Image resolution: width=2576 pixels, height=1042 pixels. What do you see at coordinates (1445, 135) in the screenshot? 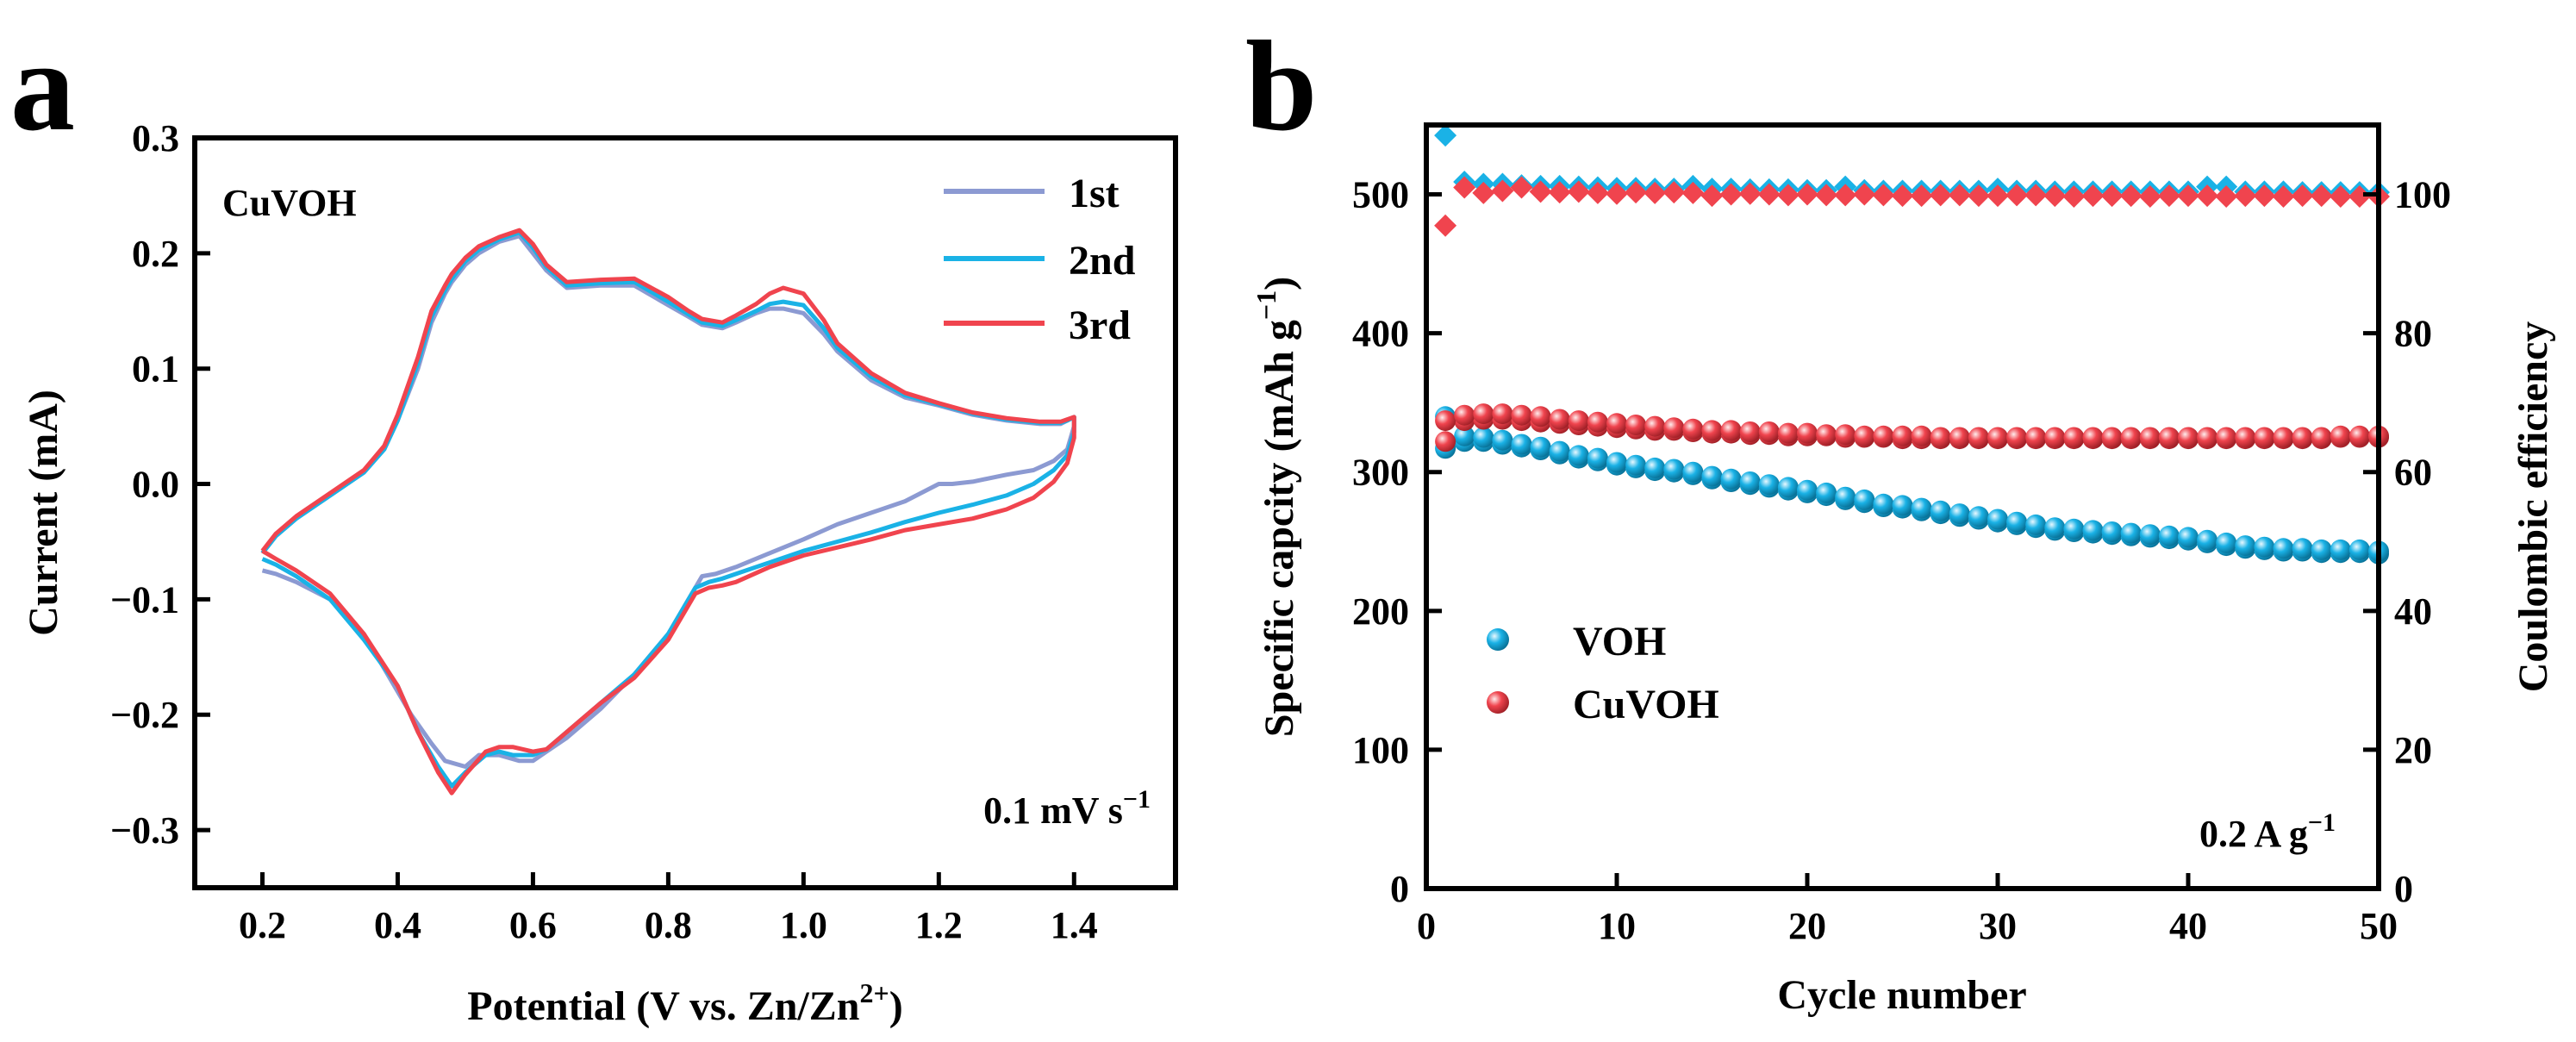
I see `ce-point-voh-ce` at bounding box center [1445, 135].